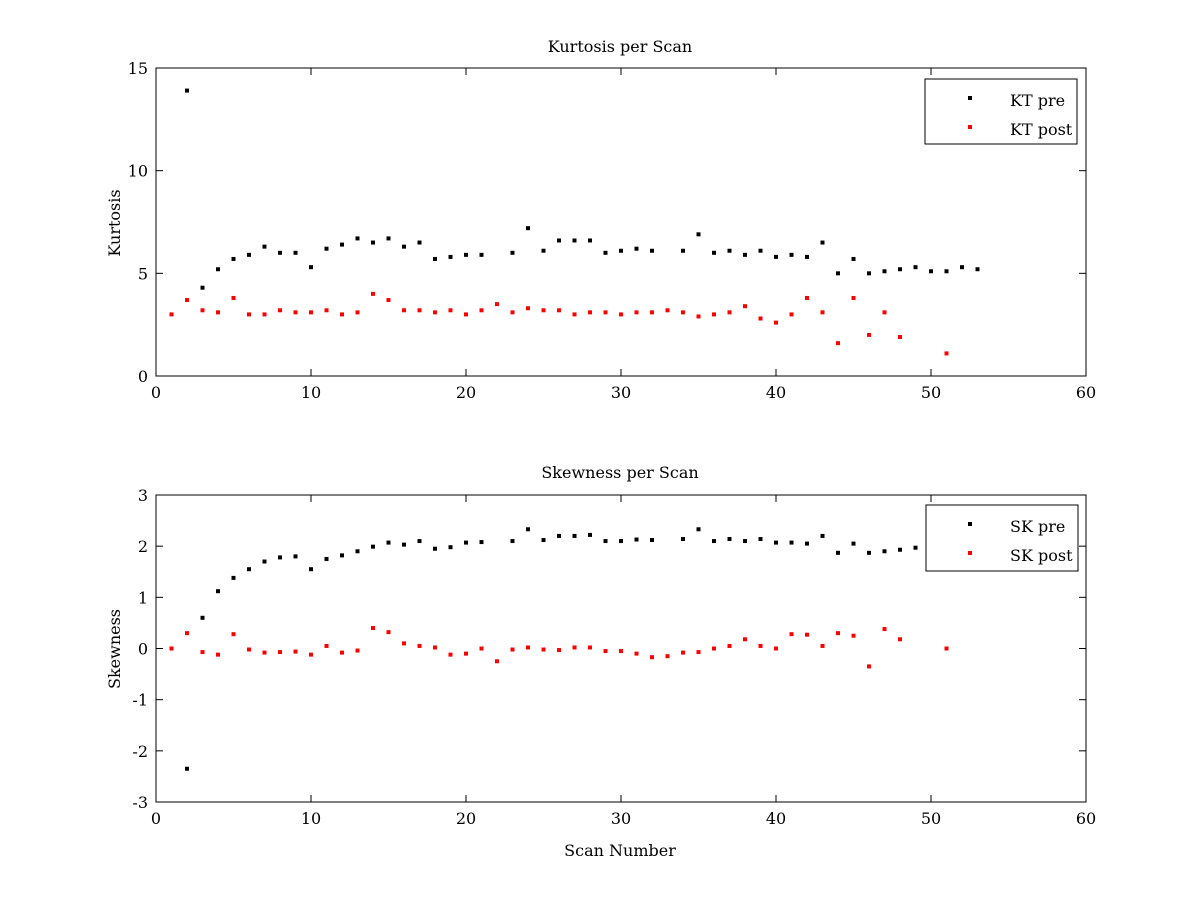 The image size is (1200, 900). I want to click on kt-post-legend-label: KT post, so click(1041, 129).